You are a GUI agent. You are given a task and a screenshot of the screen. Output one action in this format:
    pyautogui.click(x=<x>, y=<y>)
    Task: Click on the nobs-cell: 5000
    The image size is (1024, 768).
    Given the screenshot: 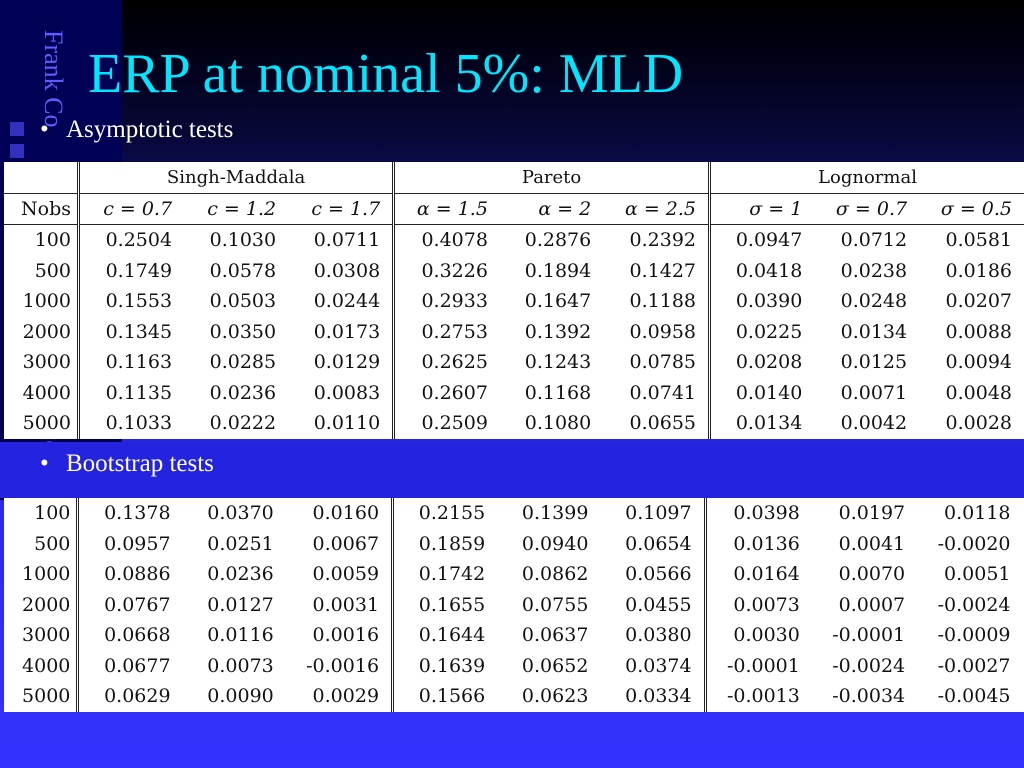 What is the action you would take?
    pyautogui.click(x=42, y=423)
    